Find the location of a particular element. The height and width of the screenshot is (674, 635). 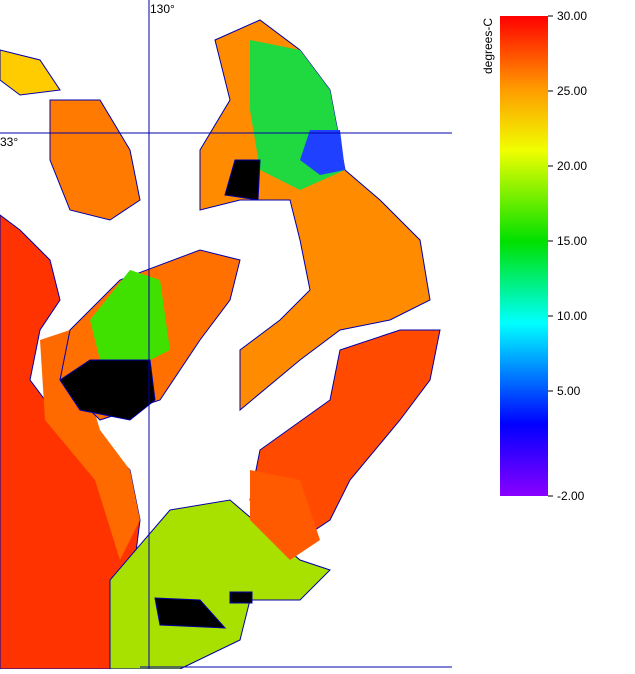

sea-inland-green is located at coordinates (130, 315).